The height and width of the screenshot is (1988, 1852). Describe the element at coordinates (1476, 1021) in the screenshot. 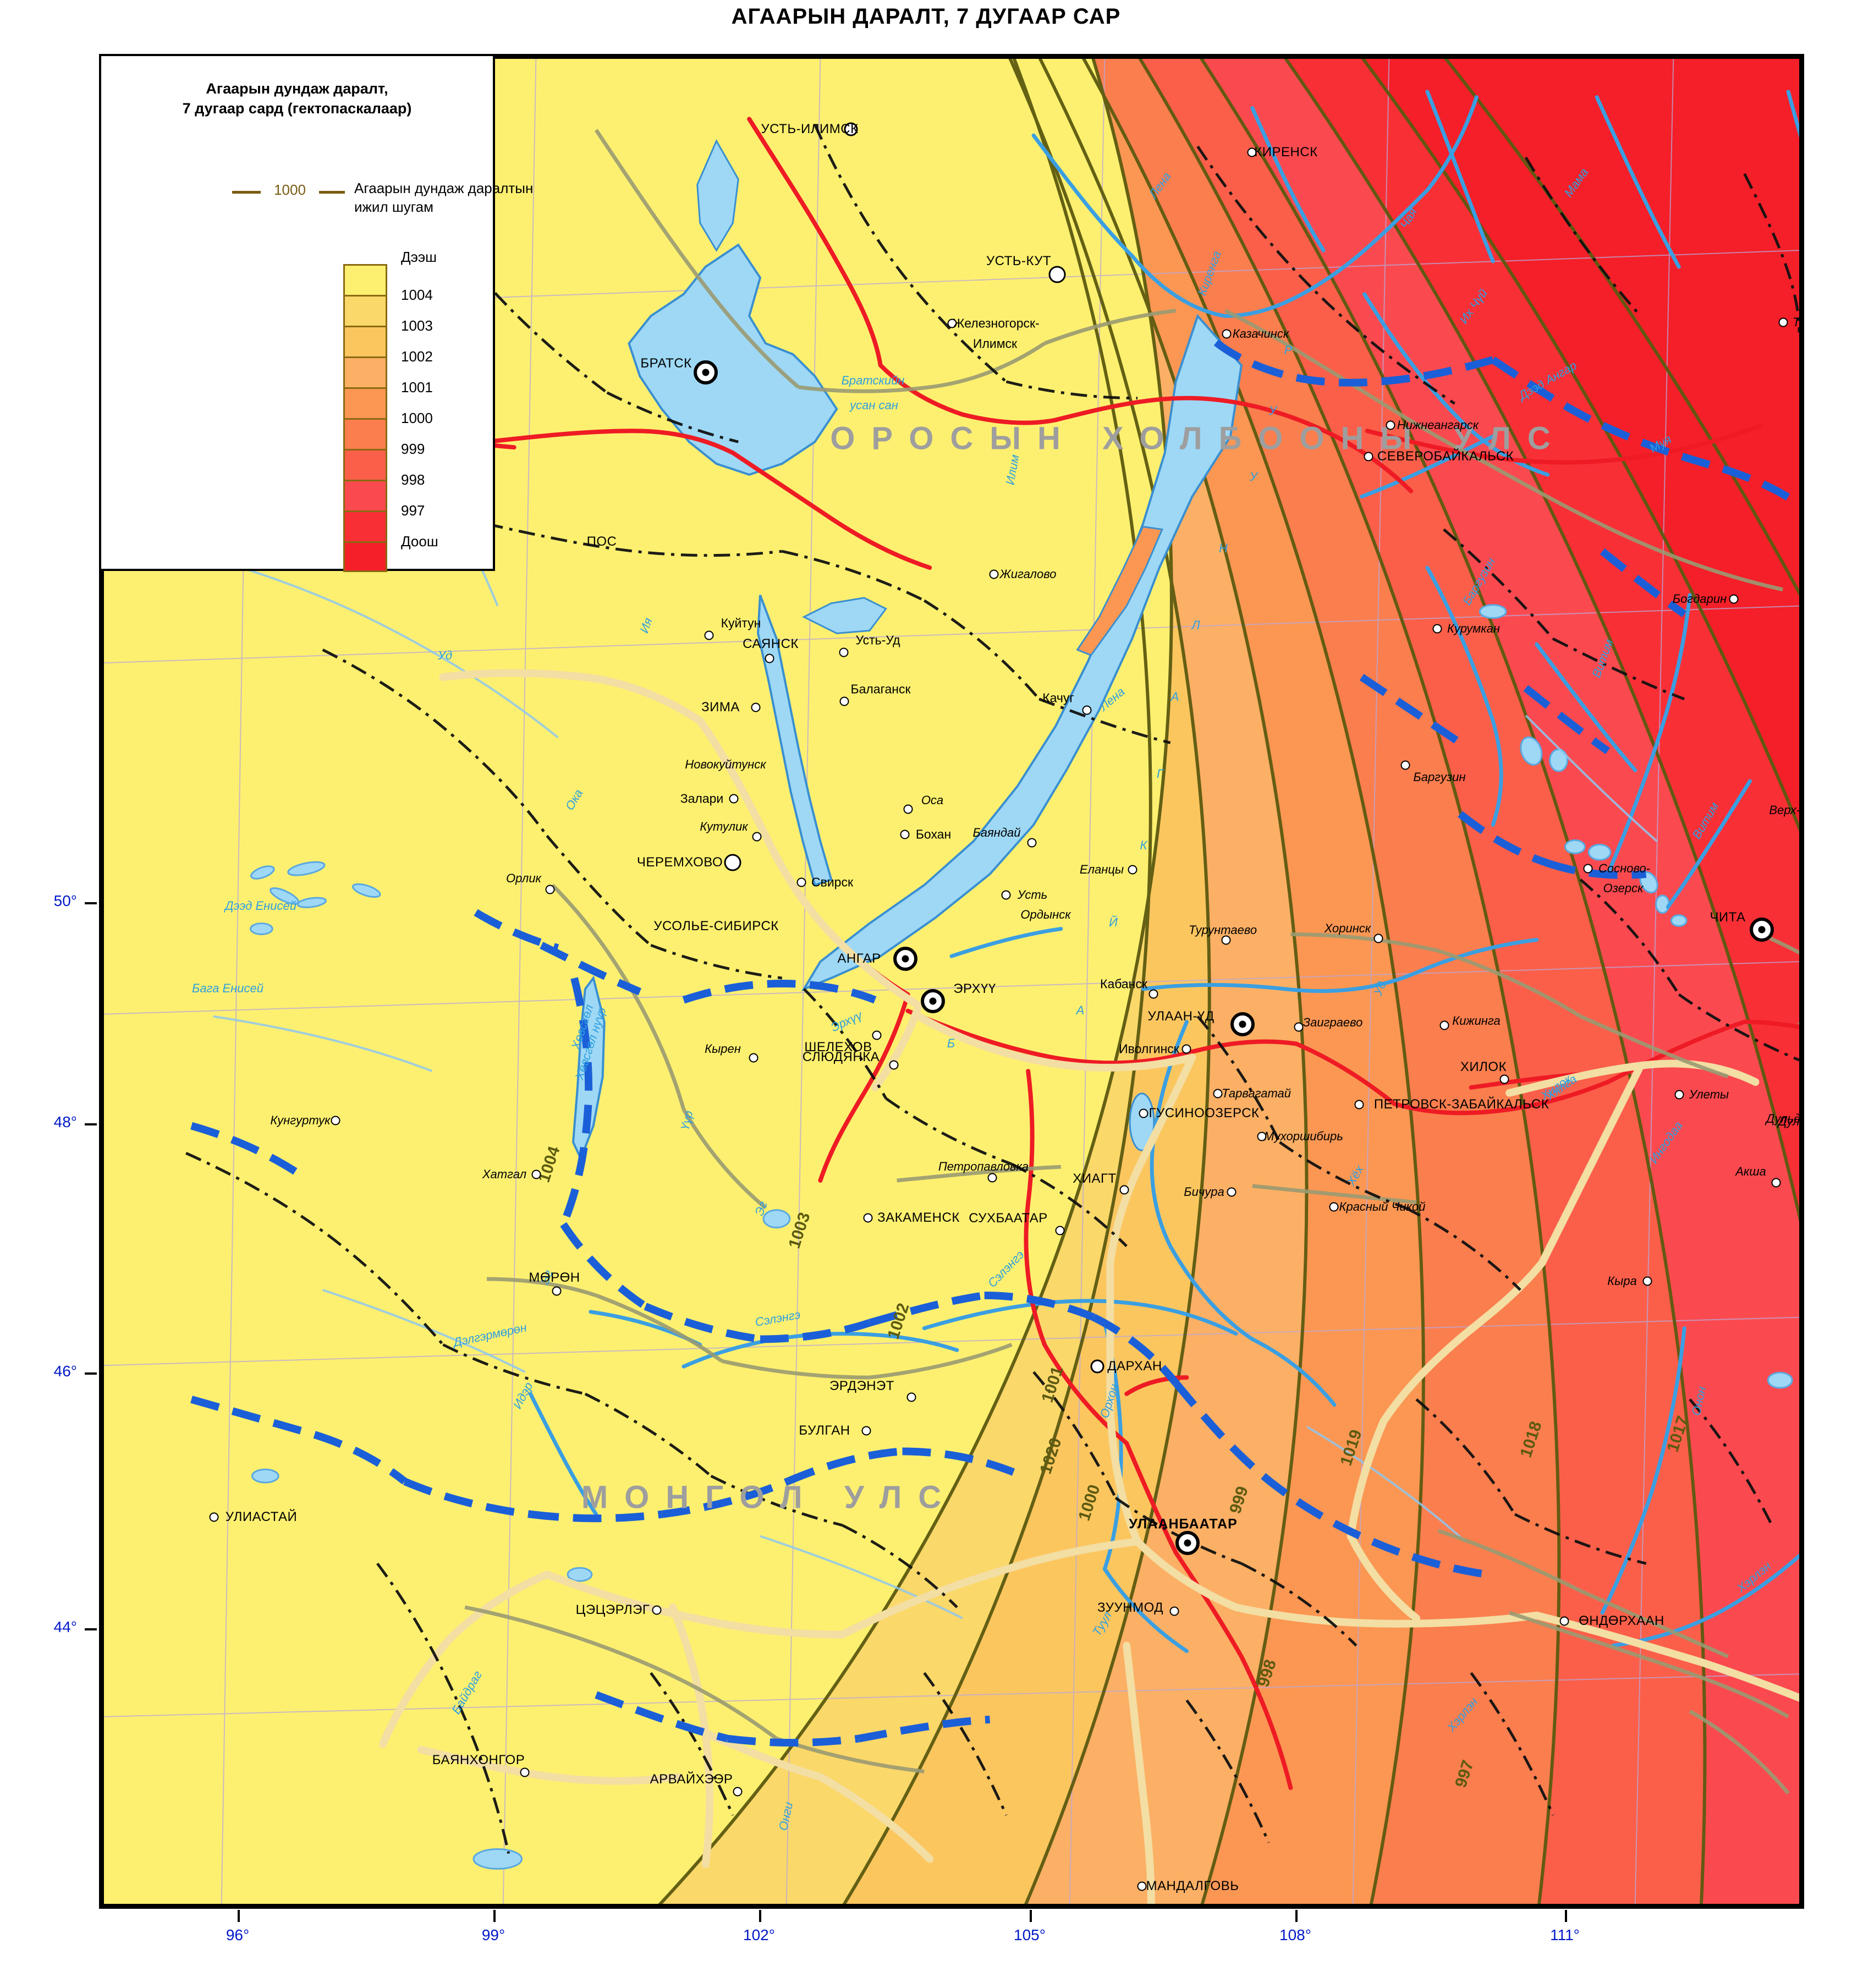

I see `place-label-45: Кижинга` at that location.